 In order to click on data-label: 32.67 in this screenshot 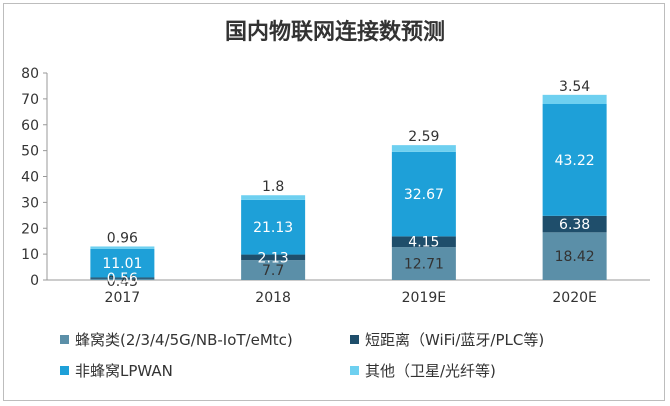, I will do `click(424, 195)`.